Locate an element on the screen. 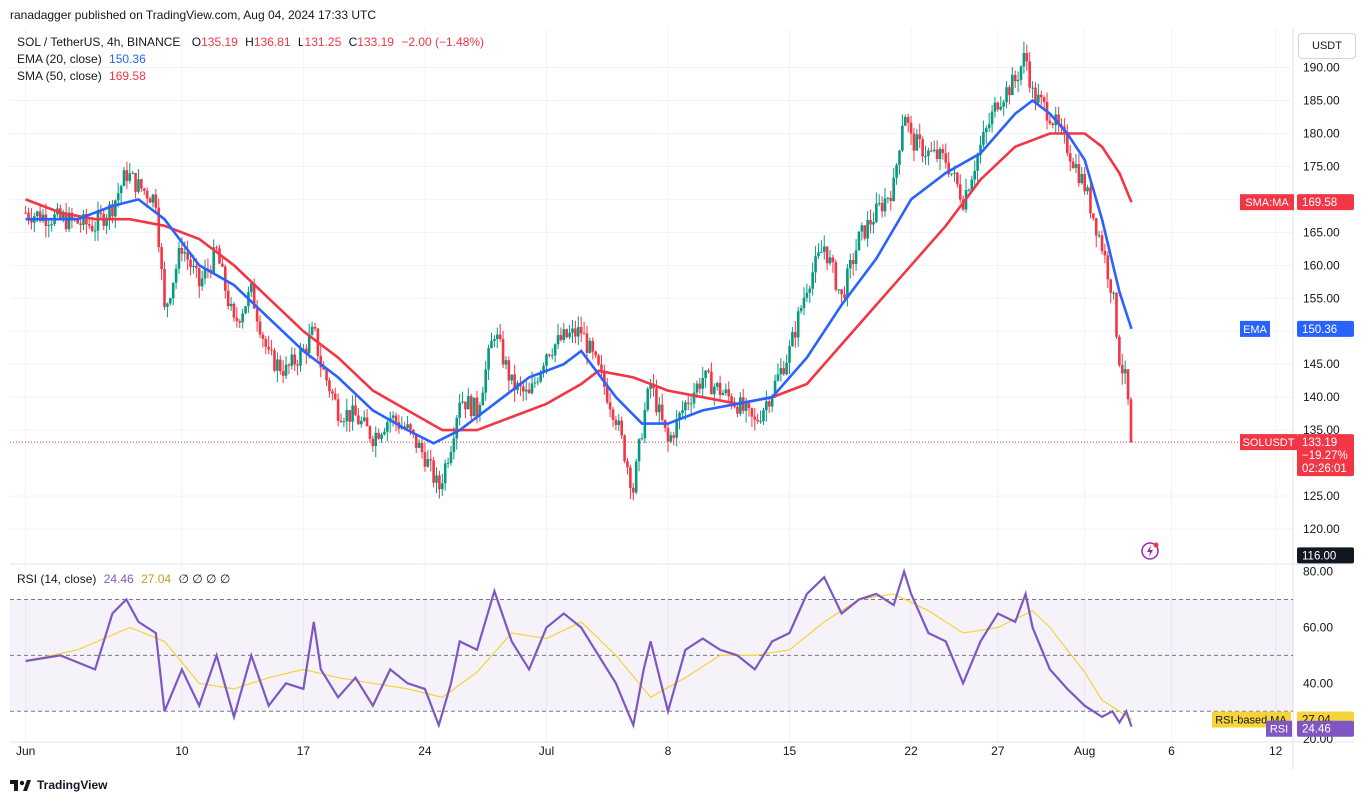 The height and width of the screenshot is (805, 1369). ema-legend-label: EMA (20, close) is located at coordinates (59, 59).